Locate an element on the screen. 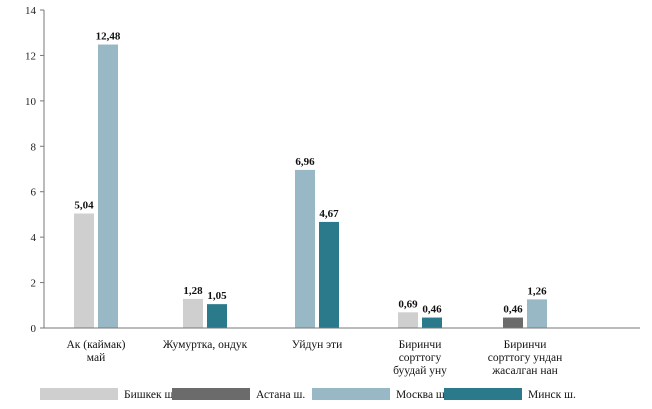 The width and height of the screenshot is (652, 409). x-category-label-line: сорттогу is located at coordinates (420, 358).